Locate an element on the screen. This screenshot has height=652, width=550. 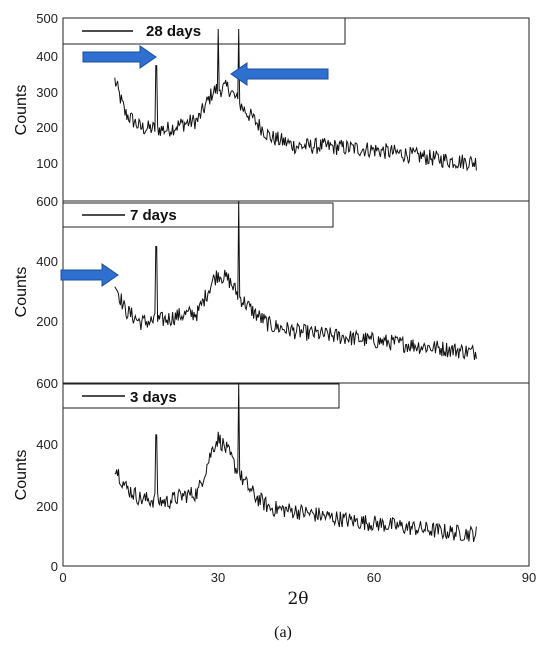
legend-28-label: 28 days is located at coordinates (173, 31).